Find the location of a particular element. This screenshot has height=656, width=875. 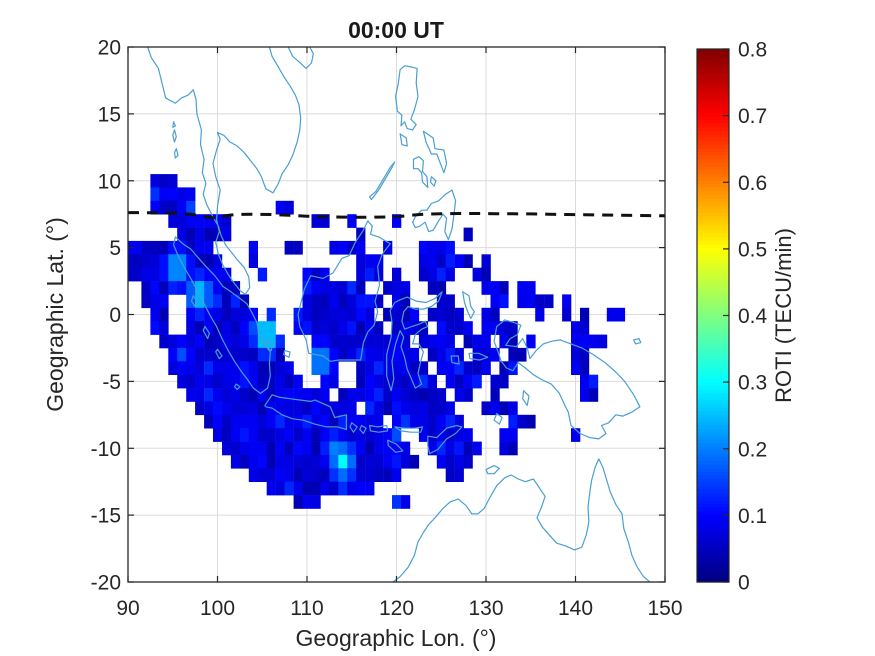

x-tick-label: 90 is located at coordinates (127, 608).